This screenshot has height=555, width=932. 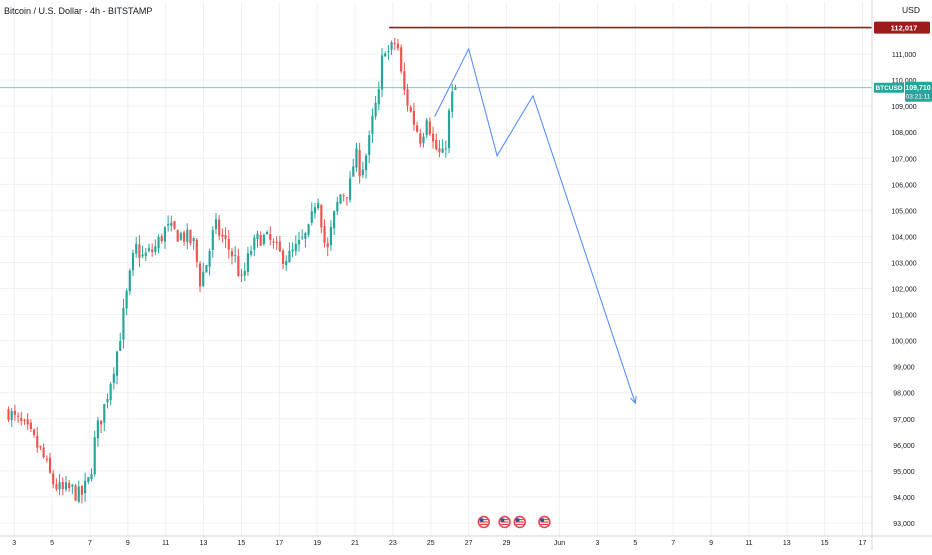 I want to click on x-tick-label: 11, so click(x=748, y=543).